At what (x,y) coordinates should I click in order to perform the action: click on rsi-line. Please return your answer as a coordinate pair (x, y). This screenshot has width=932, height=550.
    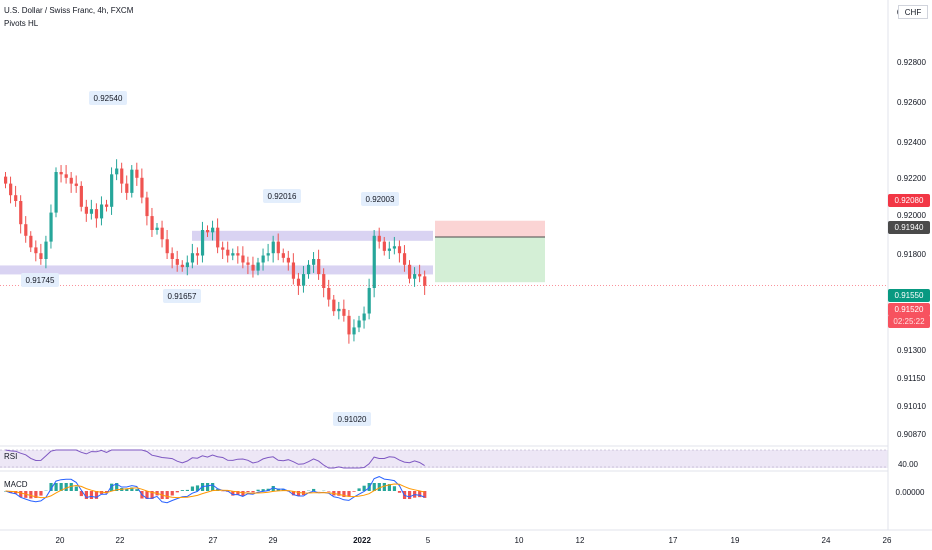
    Looking at the image, I should click on (215, 459).